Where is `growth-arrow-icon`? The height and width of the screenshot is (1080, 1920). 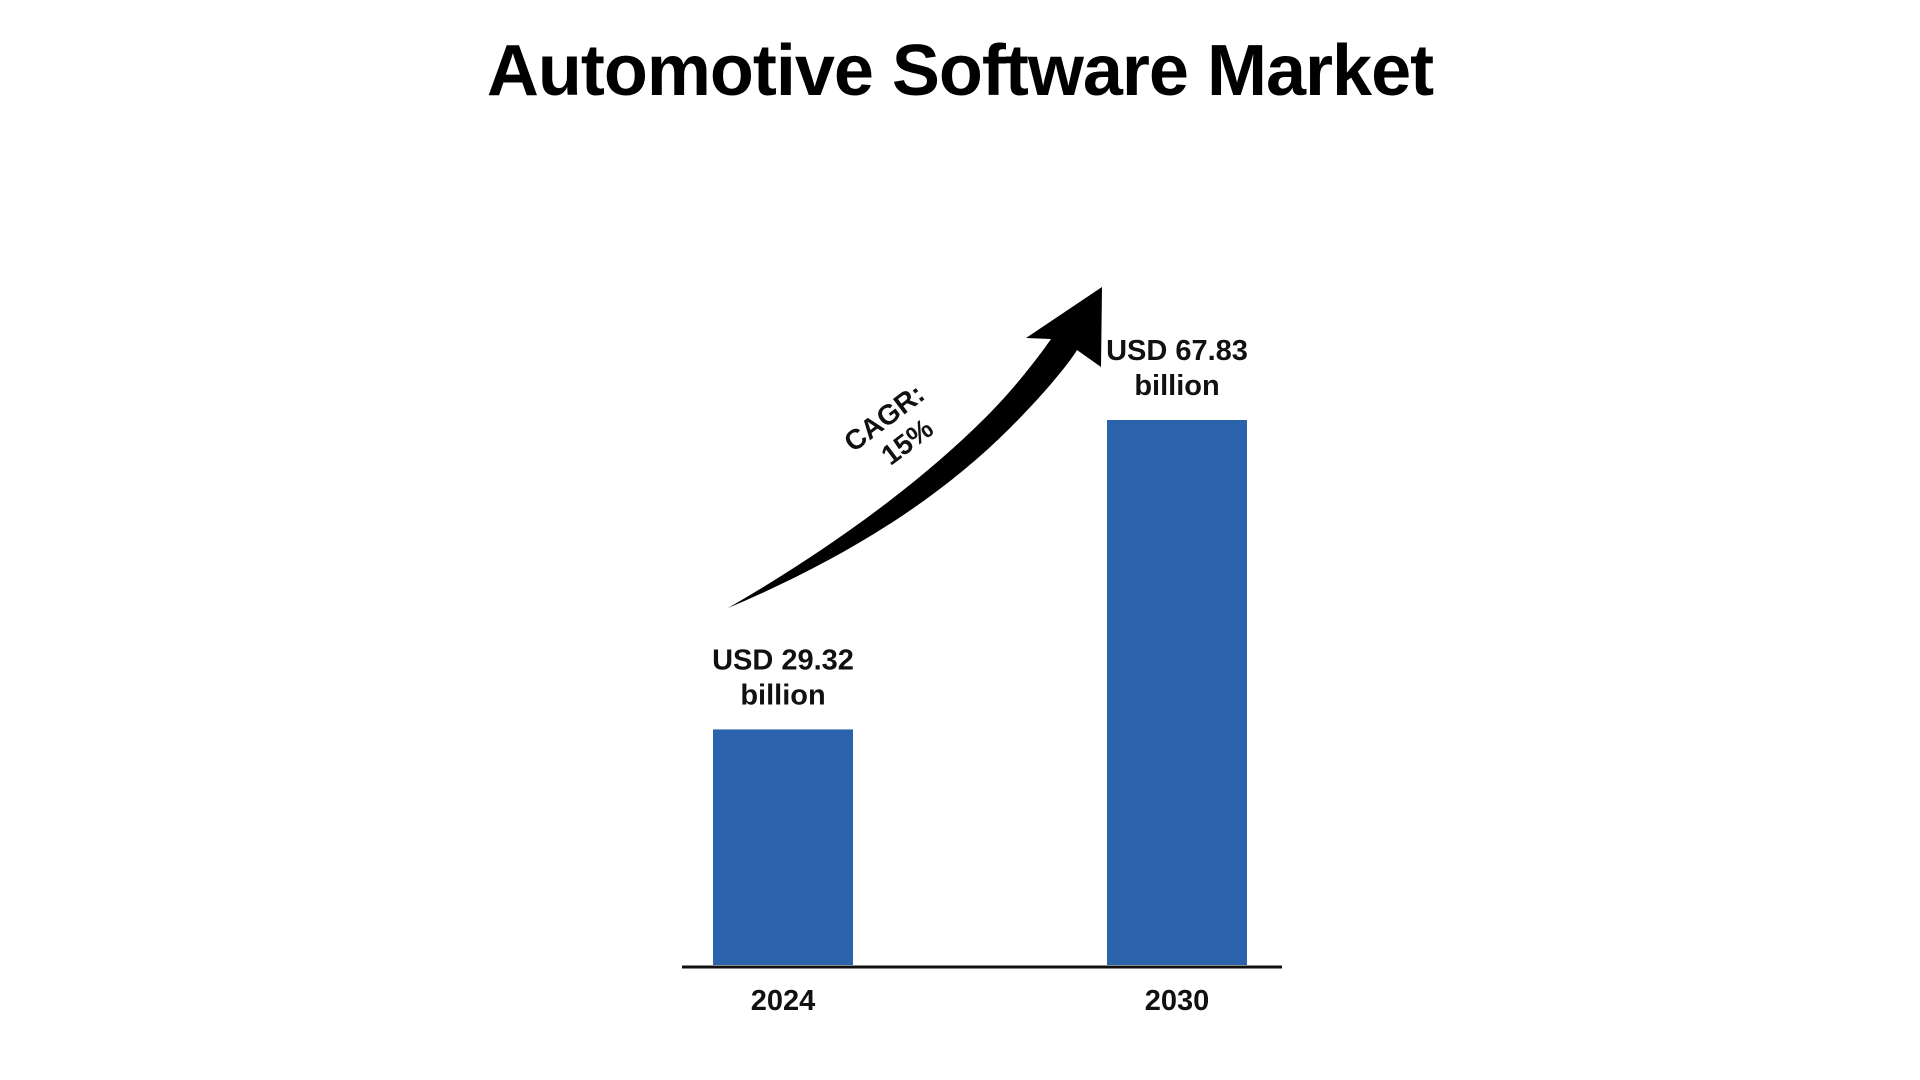 growth-arrow-icon is located at coordinates (915, 447).